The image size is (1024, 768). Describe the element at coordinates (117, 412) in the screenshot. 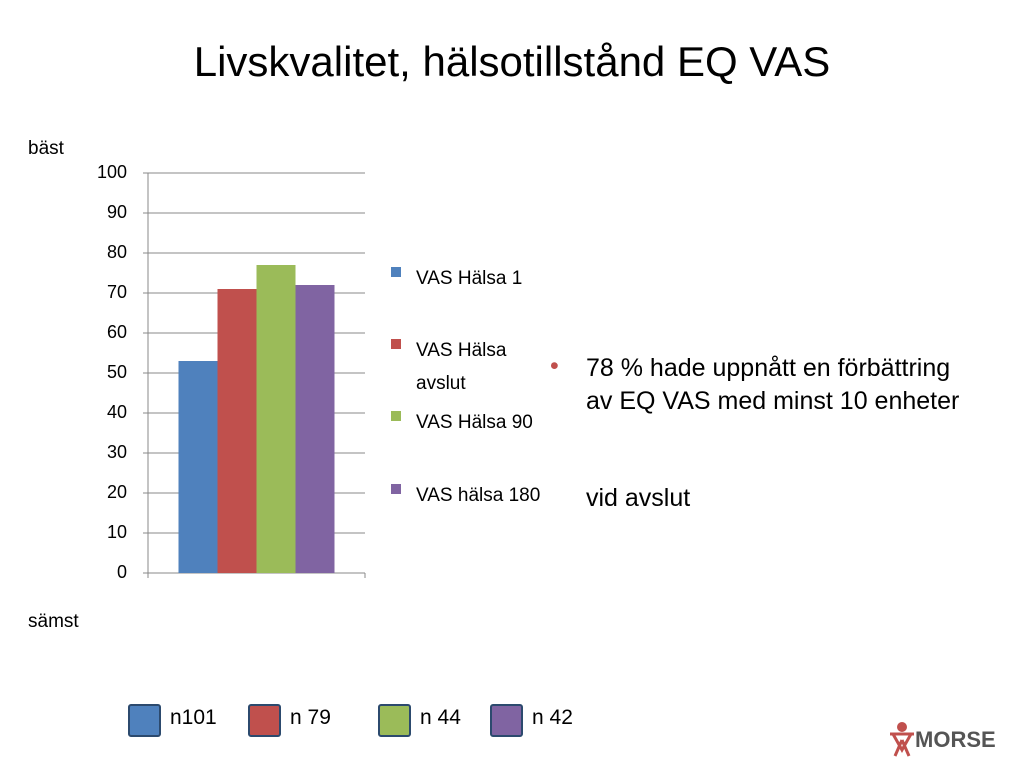

I see `y-tick-label: 40` at that location.